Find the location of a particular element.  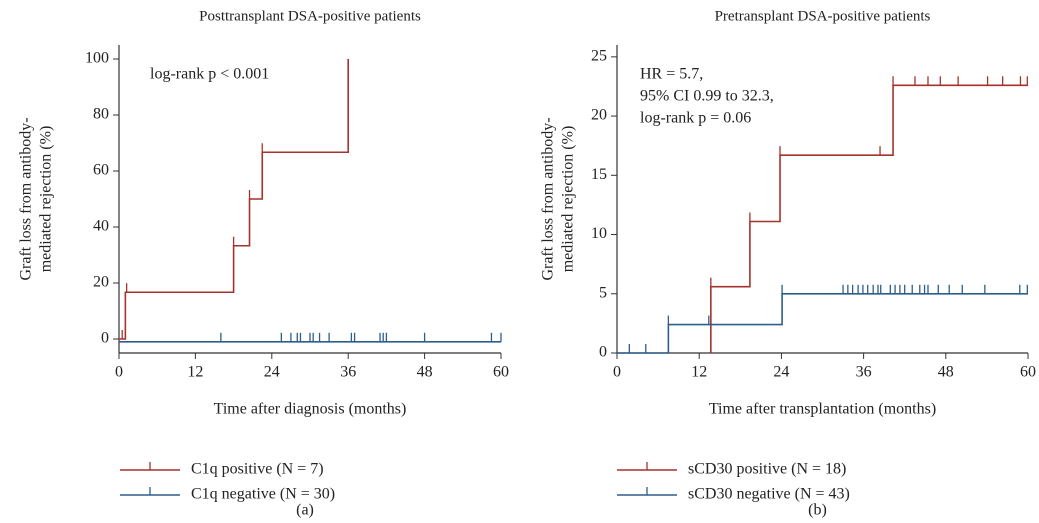

chart-title: Pretransplant DSA-positive patients is located at coordinates (823, 16).